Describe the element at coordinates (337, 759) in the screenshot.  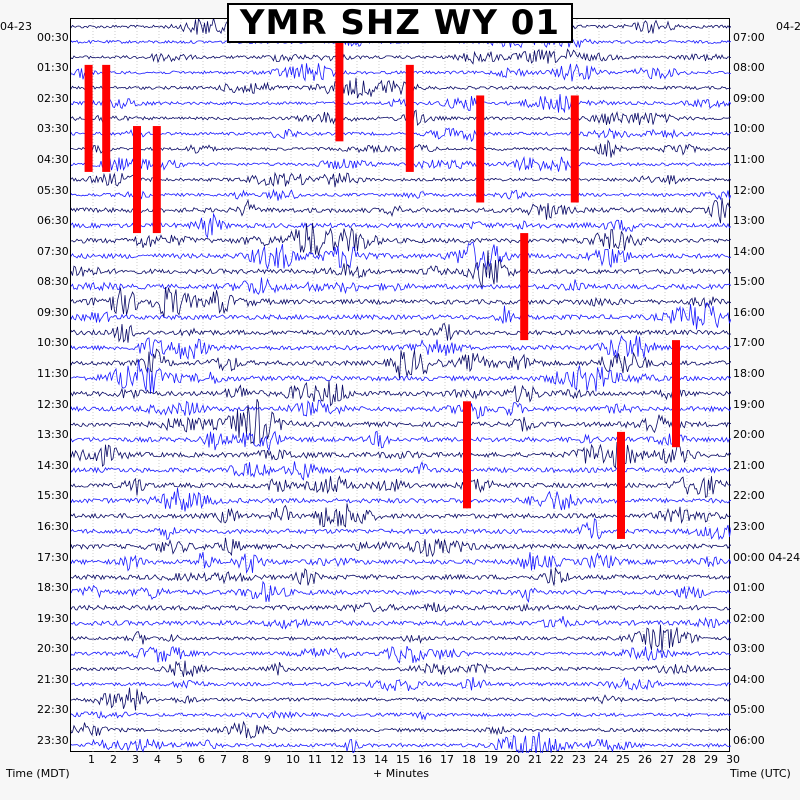
I see `minute-tick-label: 12` at that location.